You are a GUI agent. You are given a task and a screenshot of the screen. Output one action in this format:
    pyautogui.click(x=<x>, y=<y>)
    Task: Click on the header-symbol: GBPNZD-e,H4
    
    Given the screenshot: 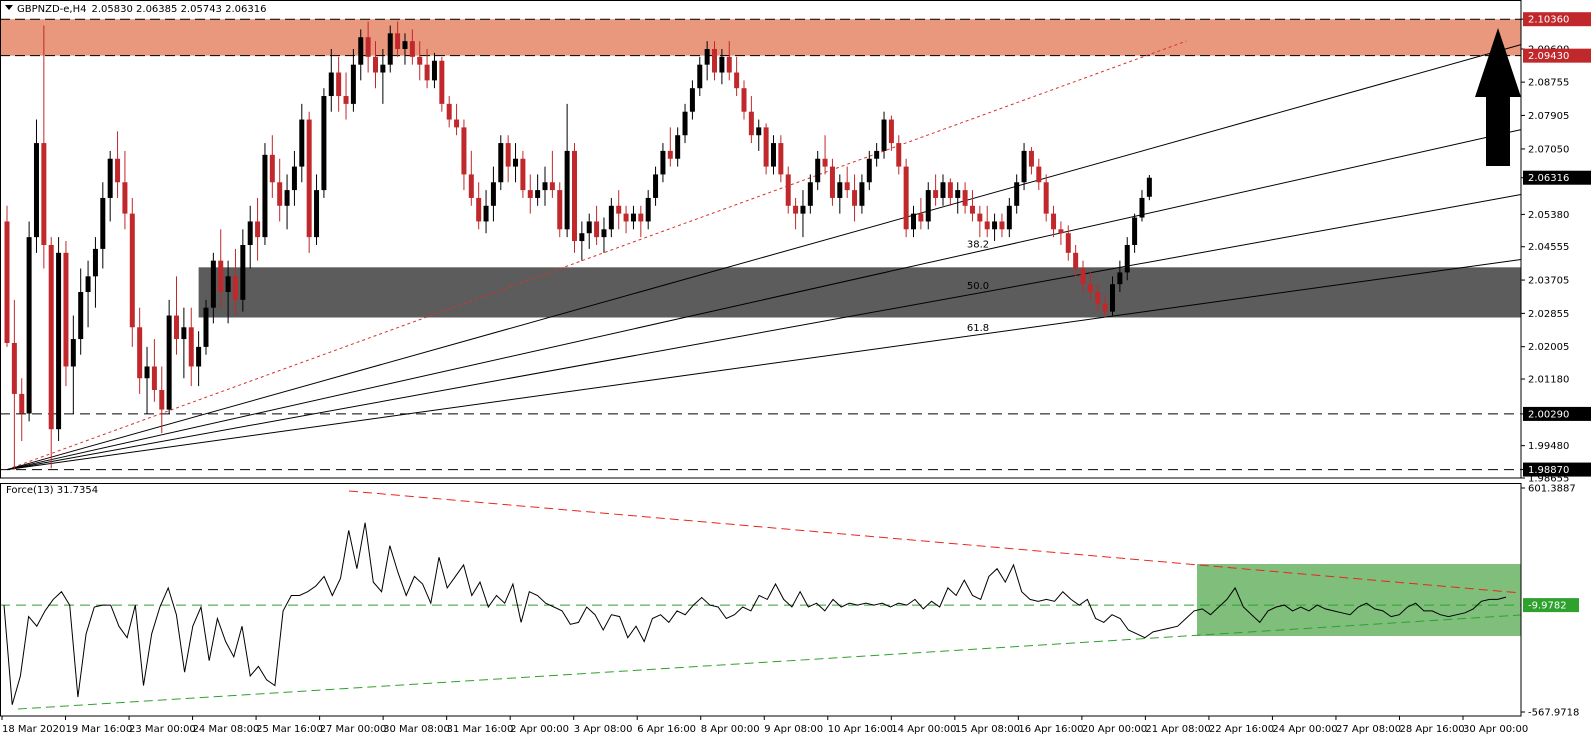 What is the action you would take?
    pyautogui.click(x=52, y=9)
    